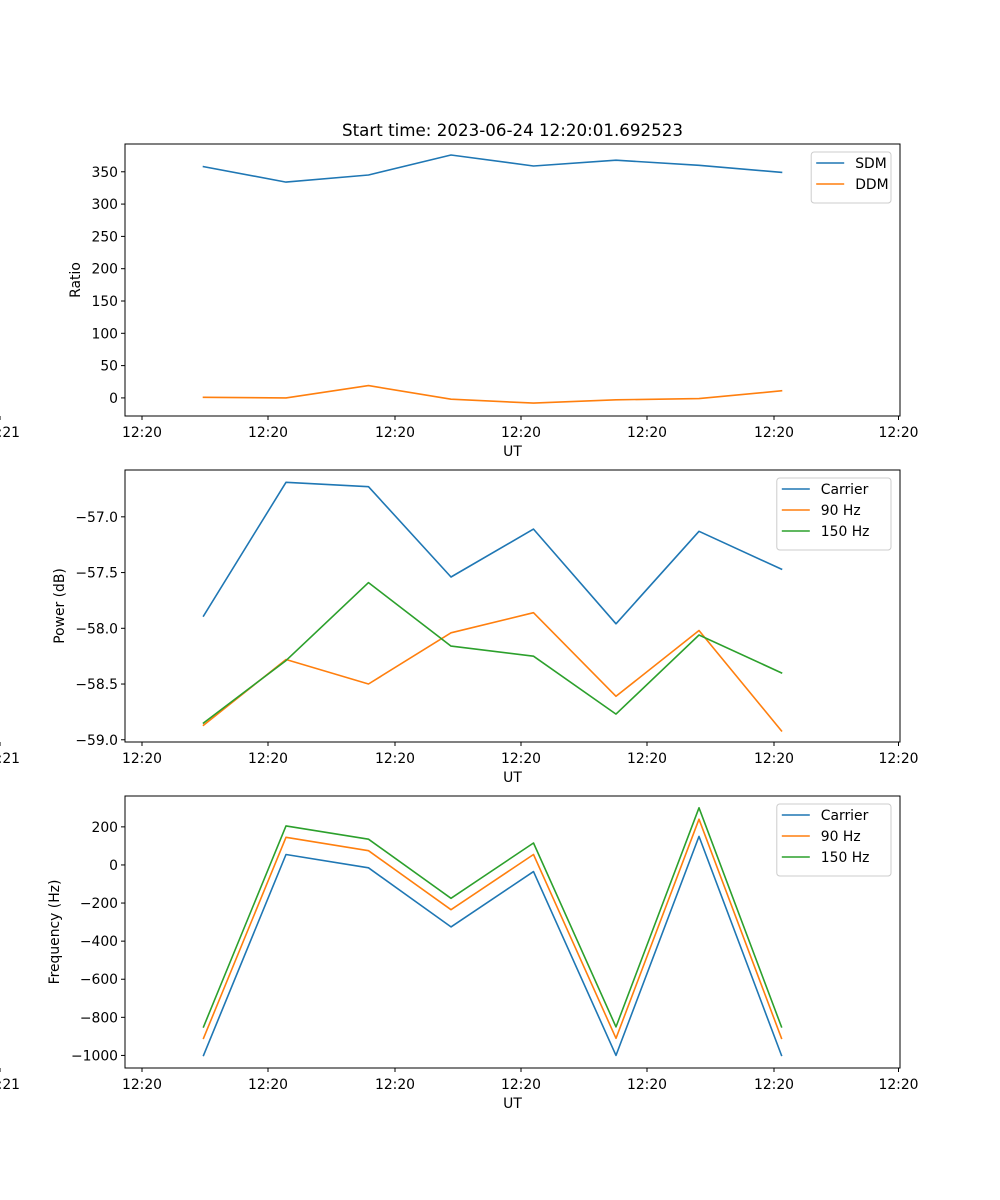  Describe the element at coordinates (96, 629) in the screenshot. I see `y-tick-label: −58.0` at that location.